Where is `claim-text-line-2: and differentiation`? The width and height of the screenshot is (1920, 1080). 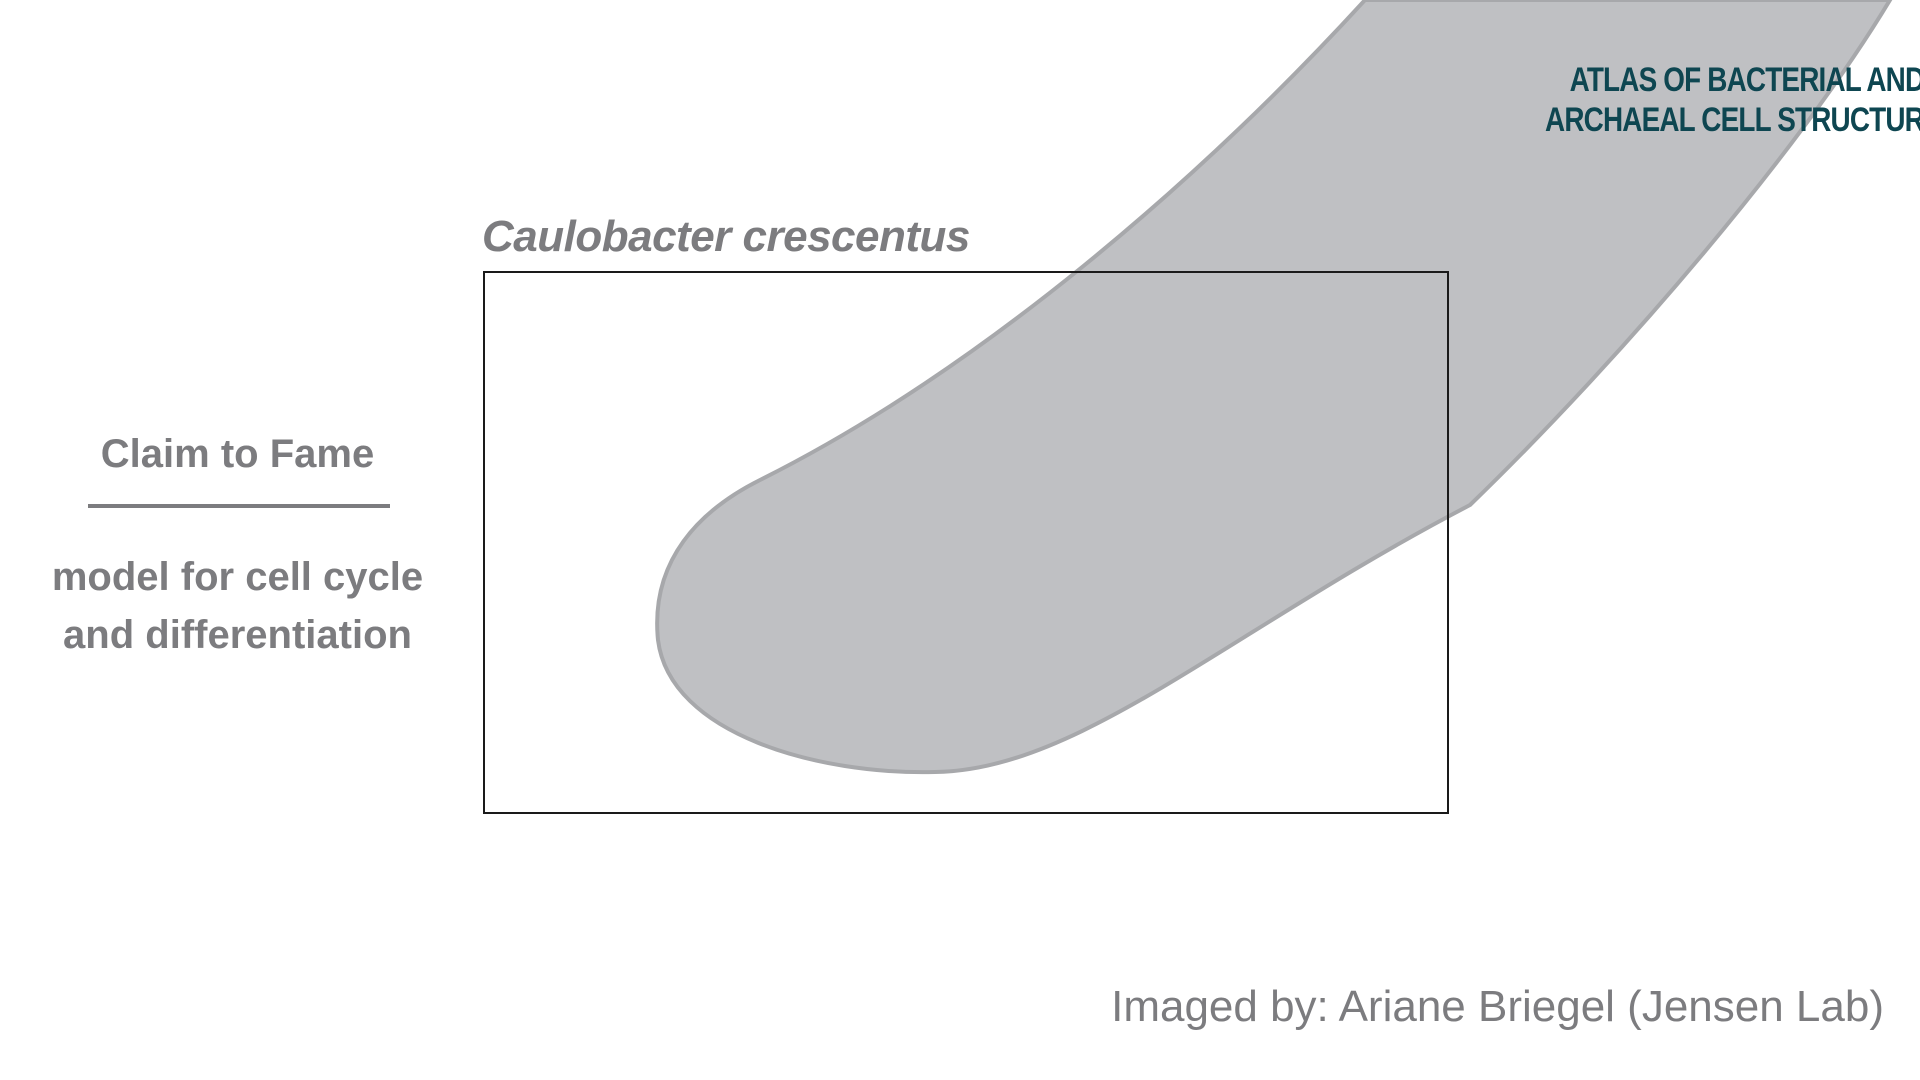
claim-text-line-2: and differentiation is located at coordinates (237, 635).